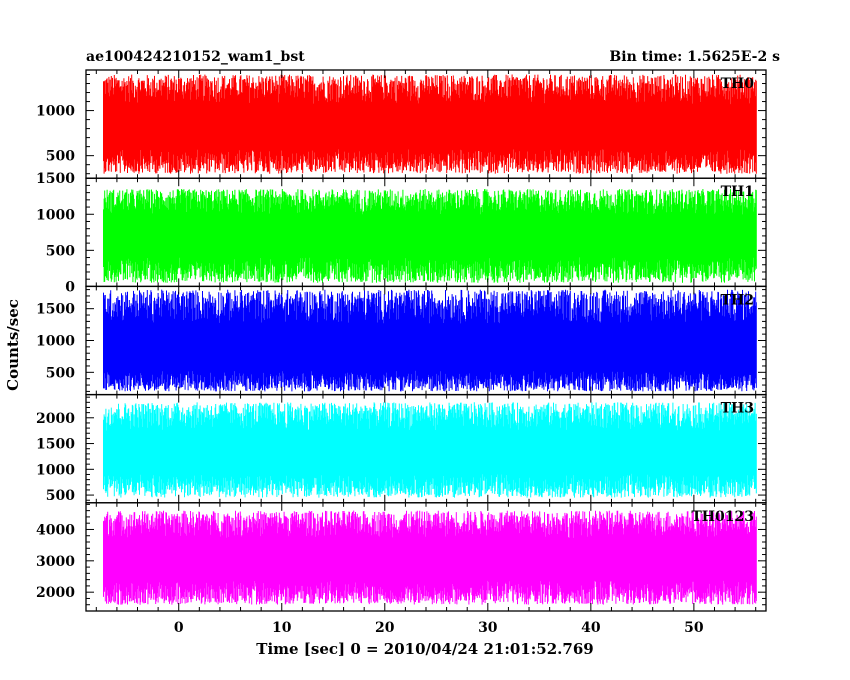 This screenshot has height=680, width=850. What do you see at coordinates (737, 300) in the screenshot?
I see `panel-th2-label: TH2` at bounding box center [737, 300].